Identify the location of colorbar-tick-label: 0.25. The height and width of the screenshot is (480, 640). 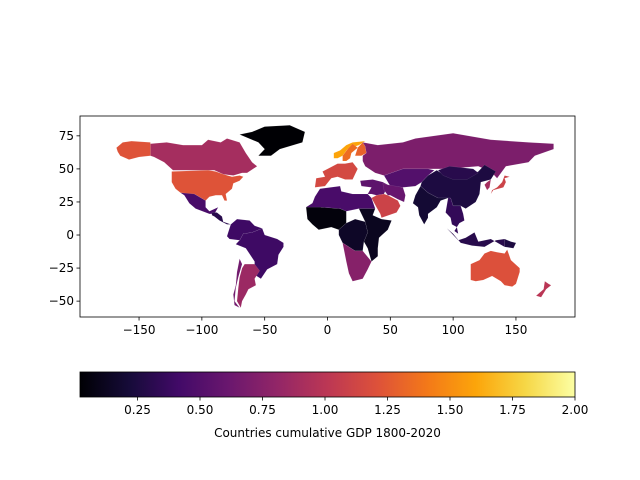
(137, 410).